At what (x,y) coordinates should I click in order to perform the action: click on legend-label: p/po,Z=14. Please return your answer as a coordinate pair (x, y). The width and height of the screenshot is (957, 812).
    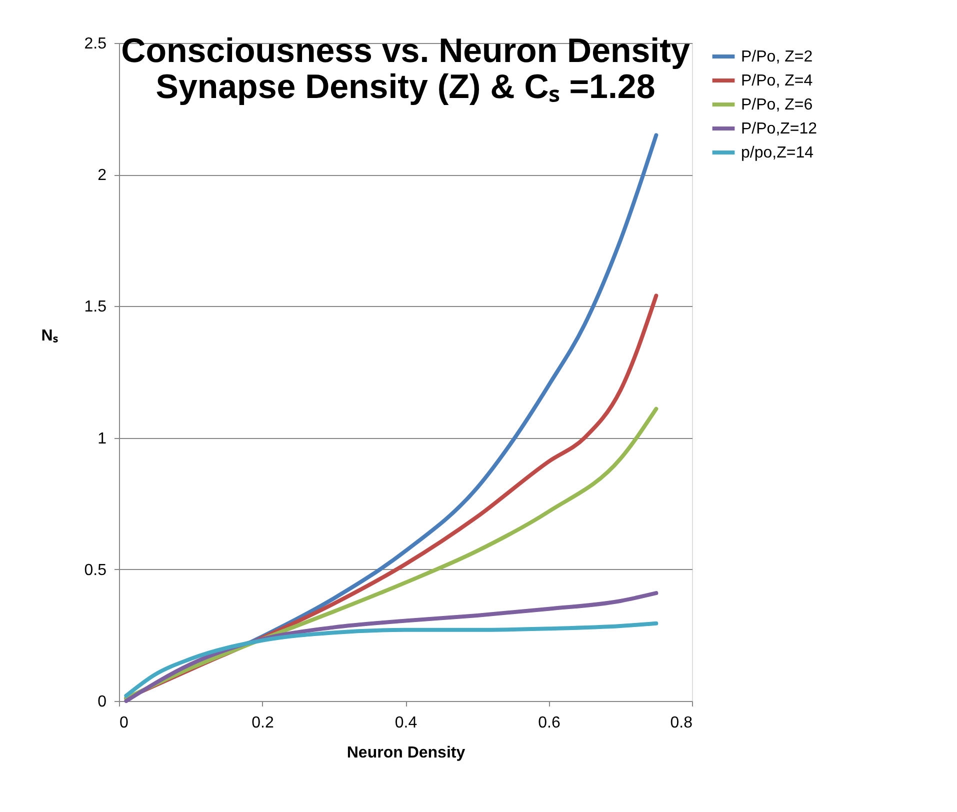
    Looking at the image, I should click on (777, 153).